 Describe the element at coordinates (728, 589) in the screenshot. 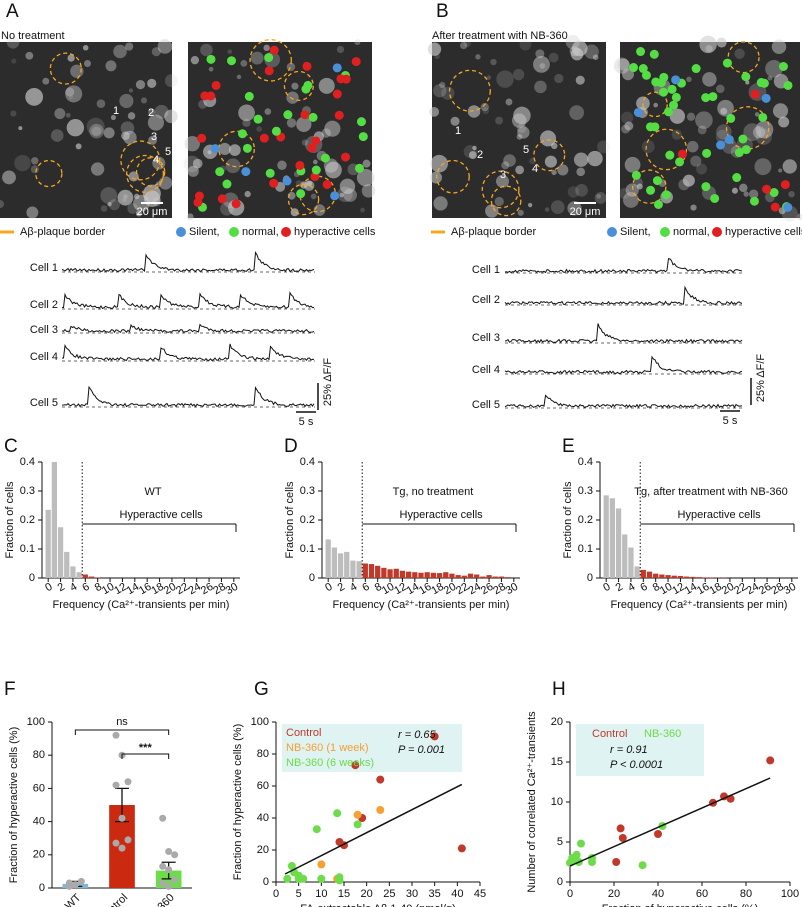

I see `x-tick-label: 20` at that location.